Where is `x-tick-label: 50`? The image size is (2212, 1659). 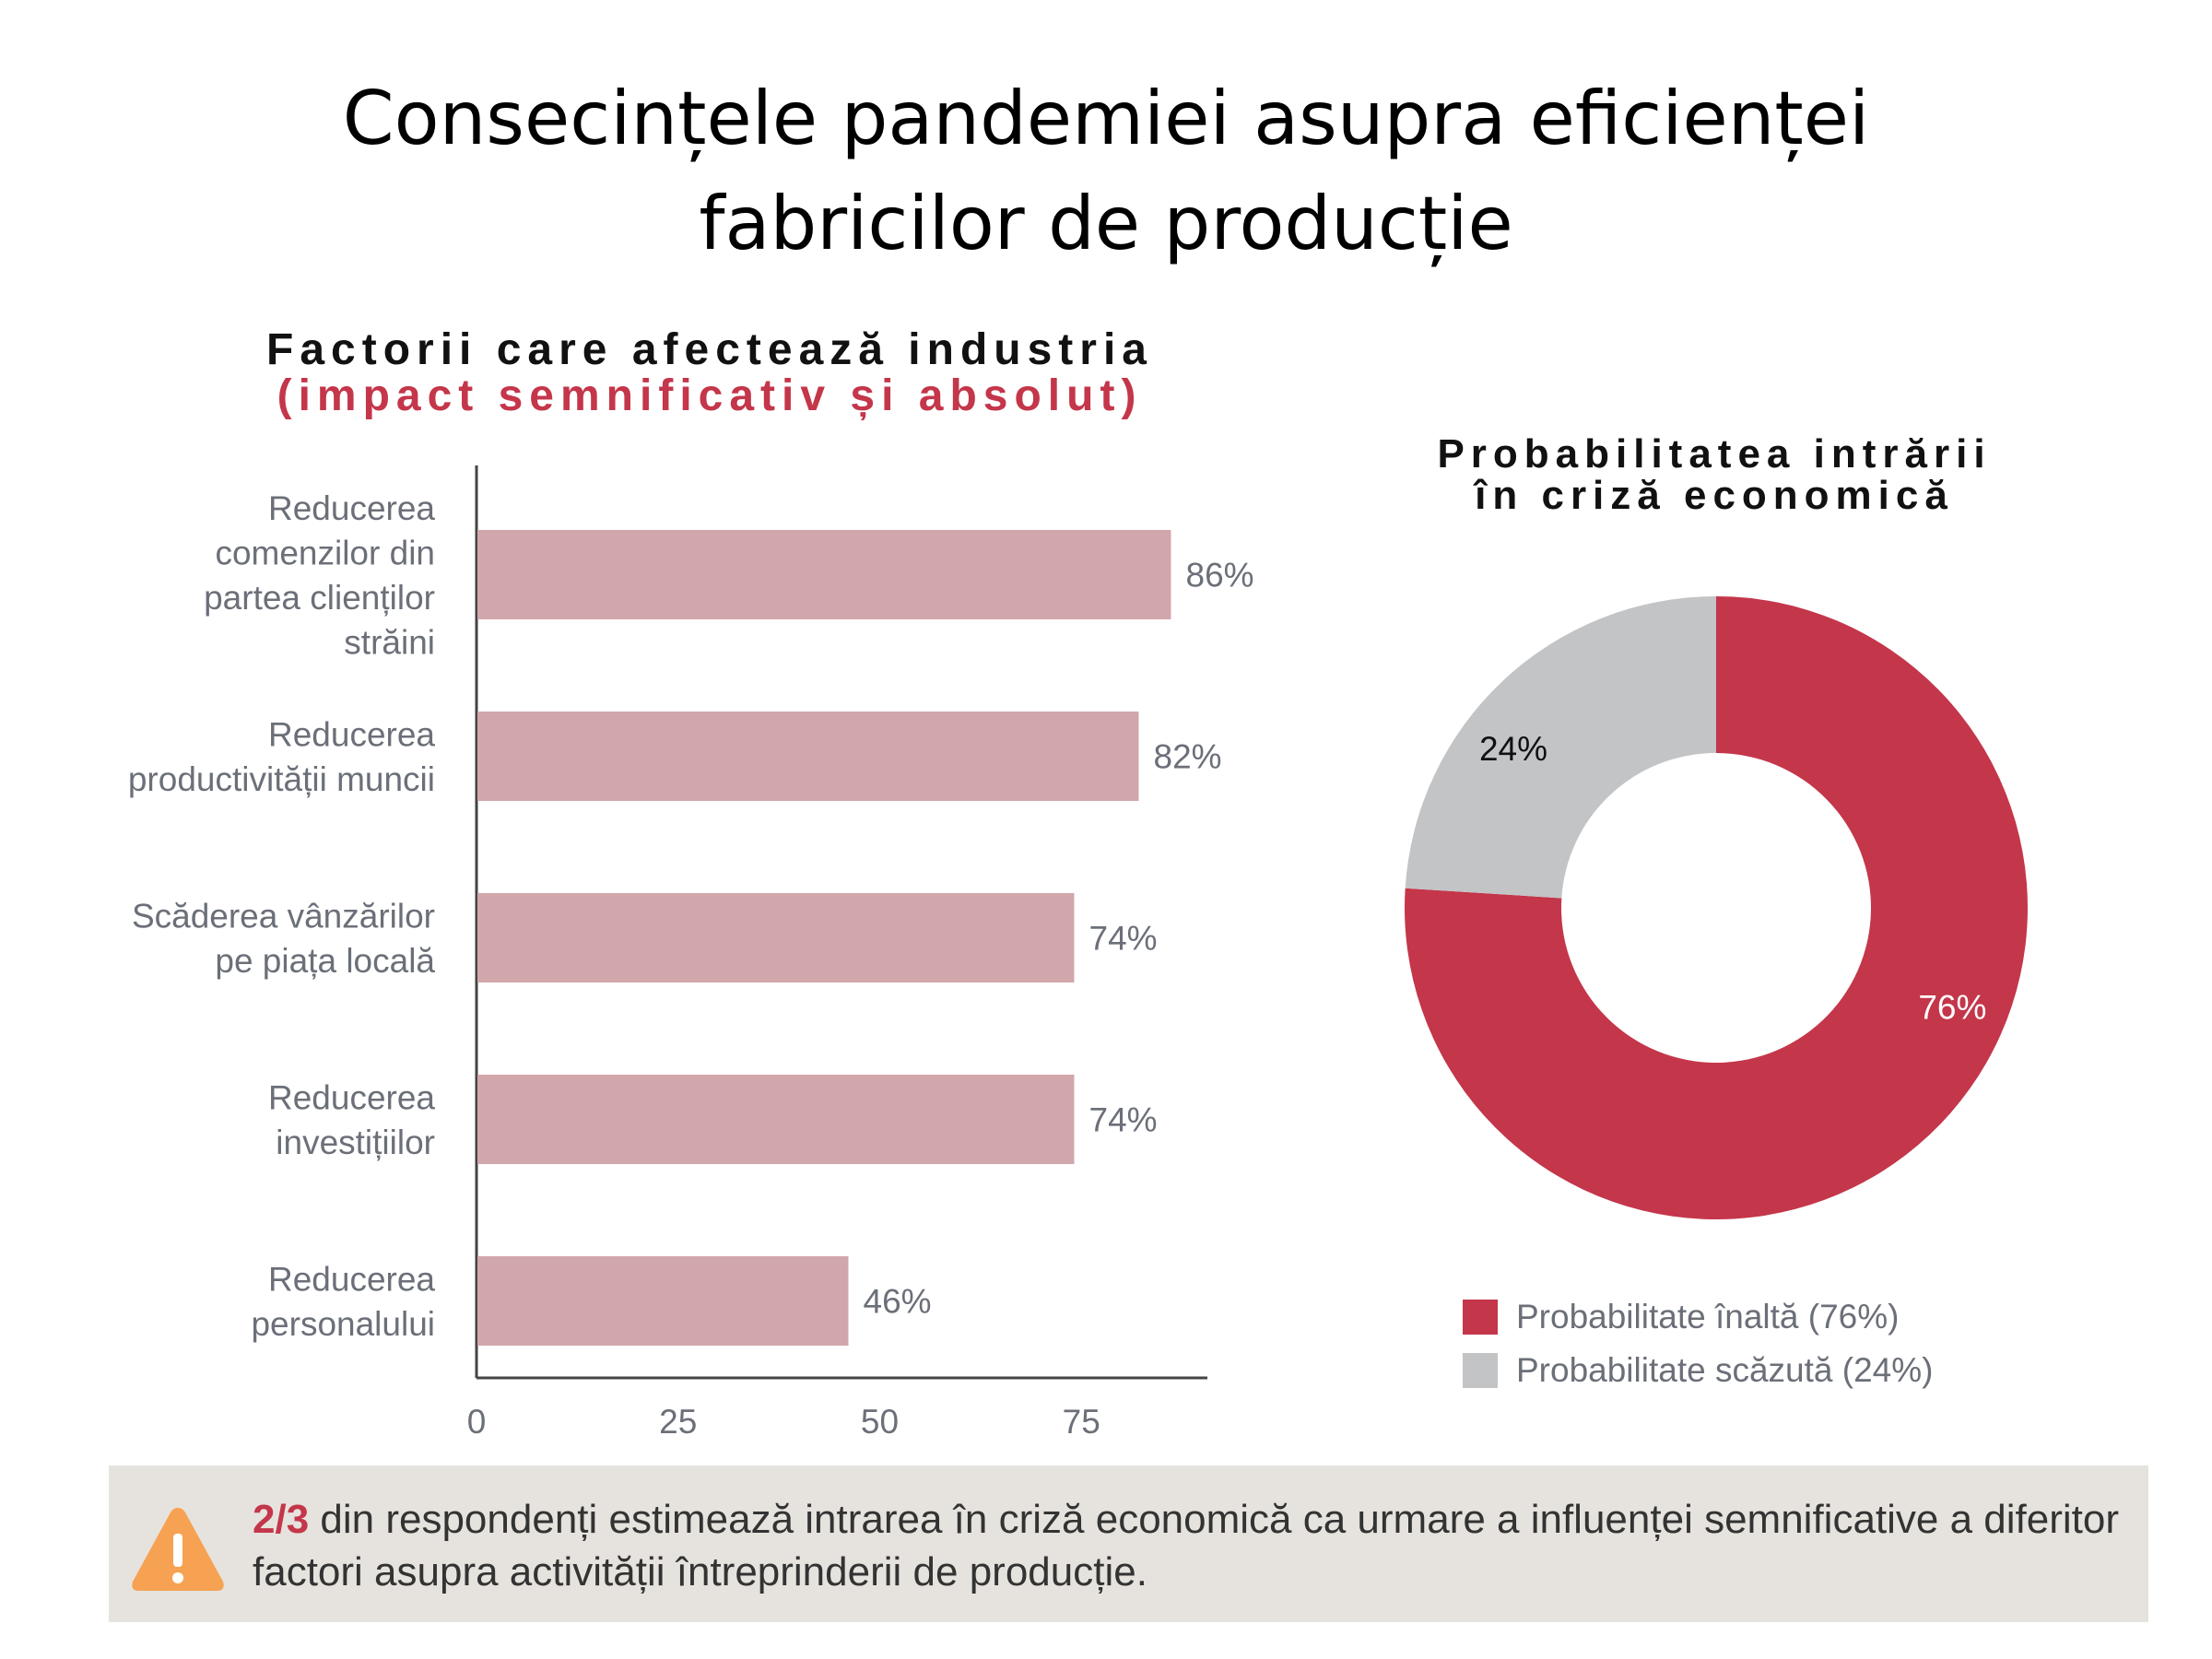 x-tick-label: 50 is located at coordinates (880, 1422).